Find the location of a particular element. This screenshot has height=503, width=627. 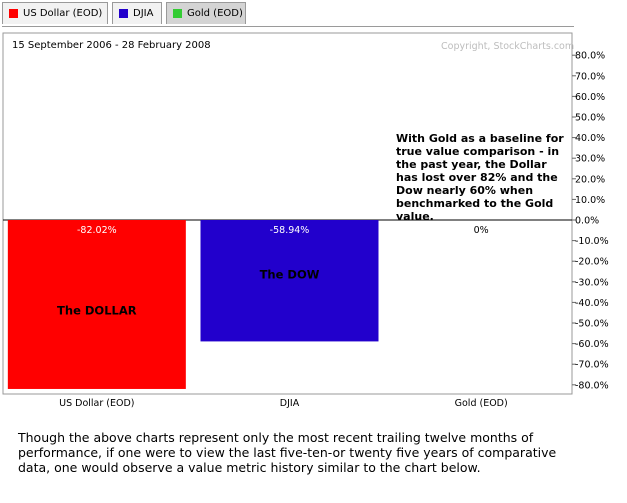

y-tick-label: -80.0% is located at coordinates (592, 385).